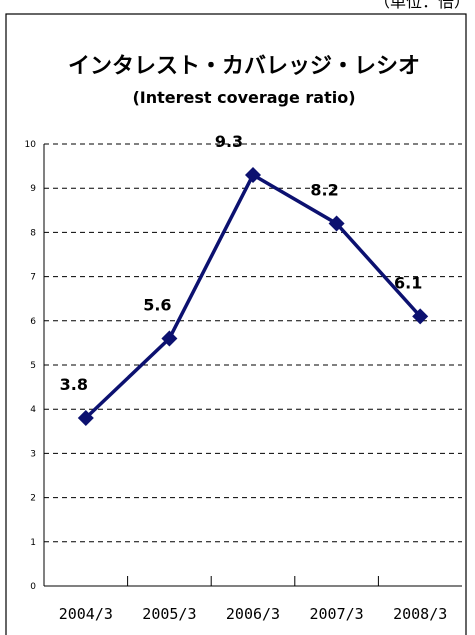  I want to click on data-label: 8.2, so click(324, 190).